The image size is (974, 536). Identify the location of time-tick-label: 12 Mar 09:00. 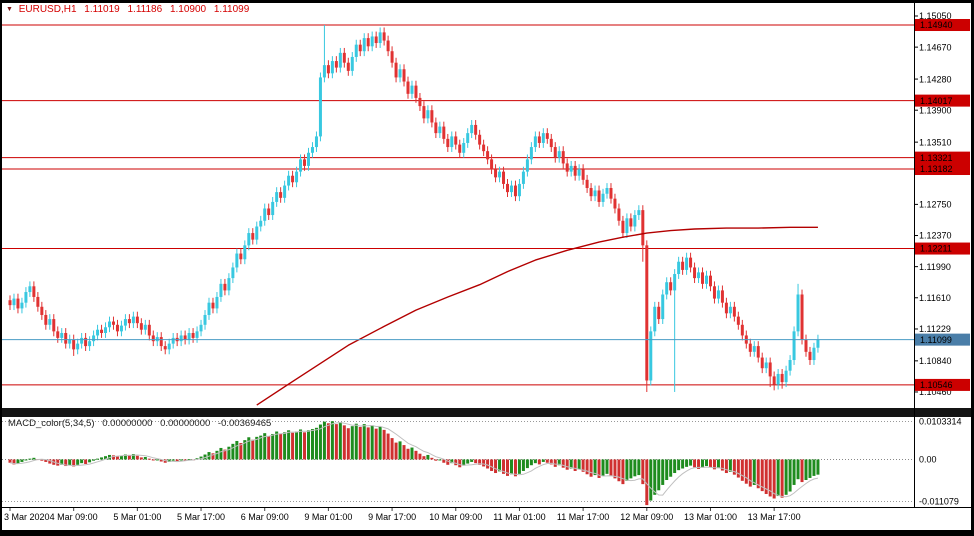
(646, 517).